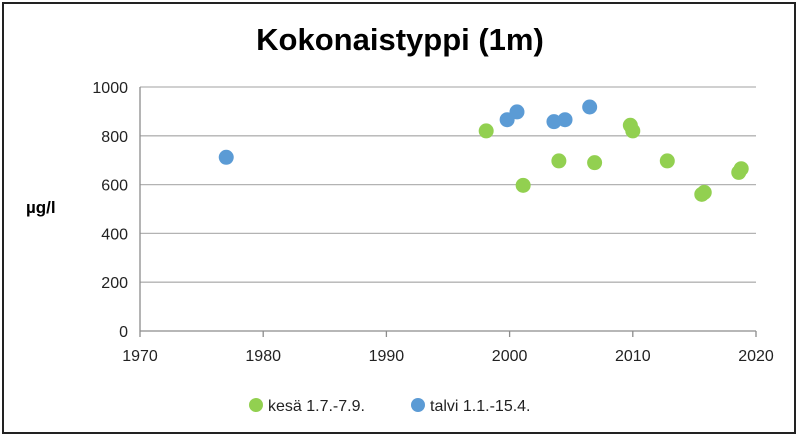 This screenshot has height=438, width=800. Describe the element at coordinates (41, 207) in the screenshot. I see `y-axis-label: µg/l` at that location.